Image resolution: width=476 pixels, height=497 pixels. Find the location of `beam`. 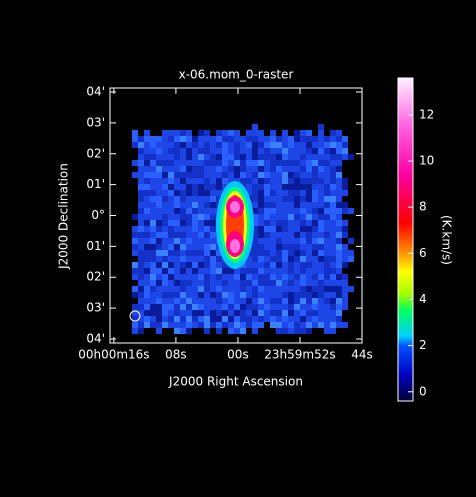

beam is located at coordinates (135, 316).